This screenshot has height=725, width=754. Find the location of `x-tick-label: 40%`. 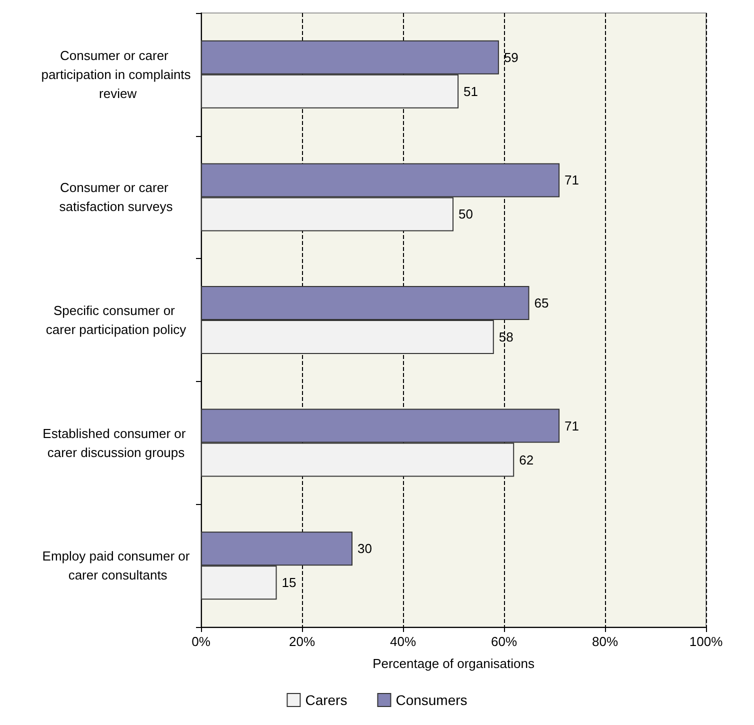

x-tick-label: 40% is located at coordinates (403, 641).